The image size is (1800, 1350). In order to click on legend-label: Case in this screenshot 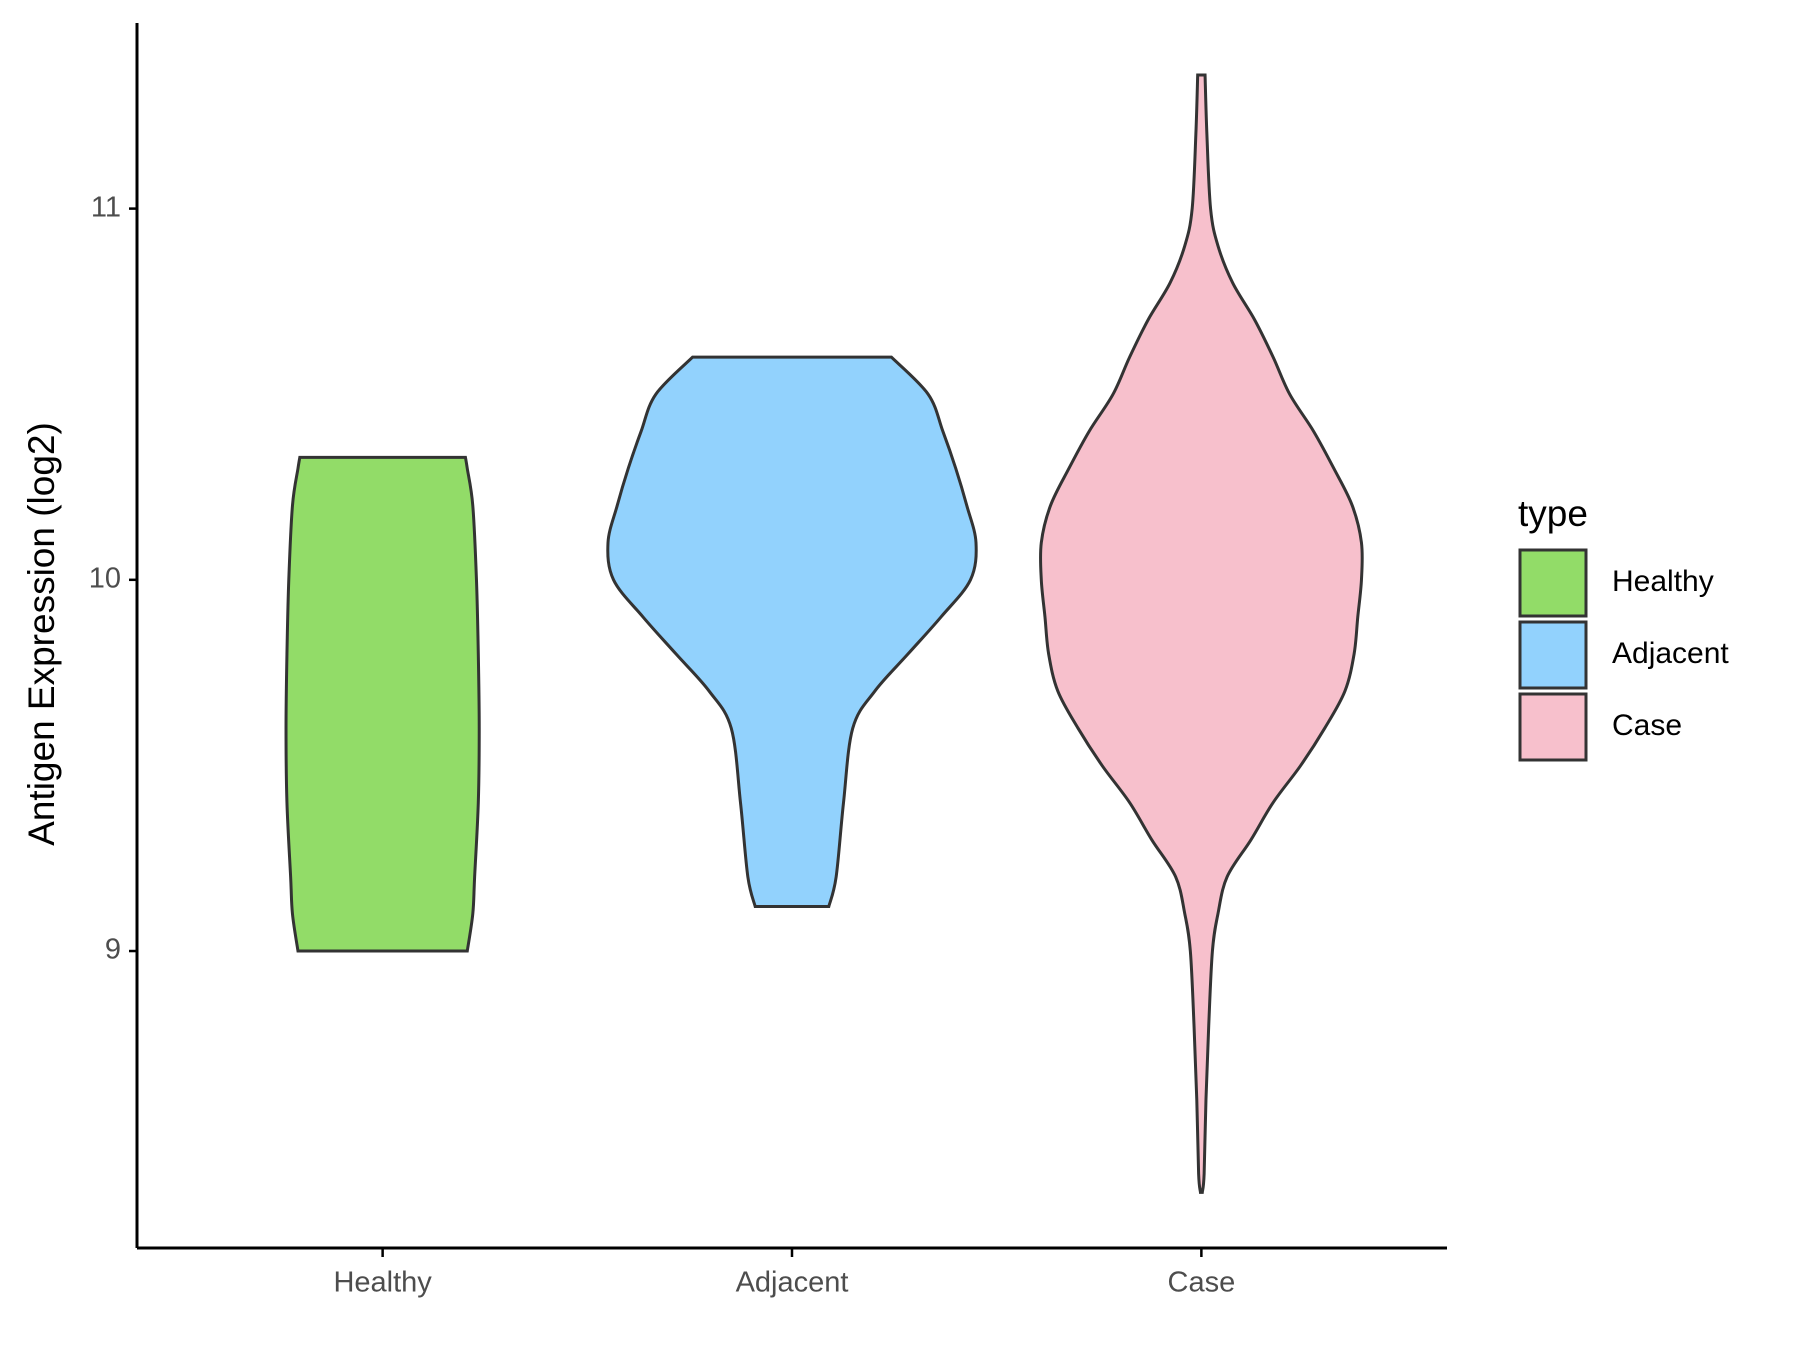, I will do `click(1647, 725)`.